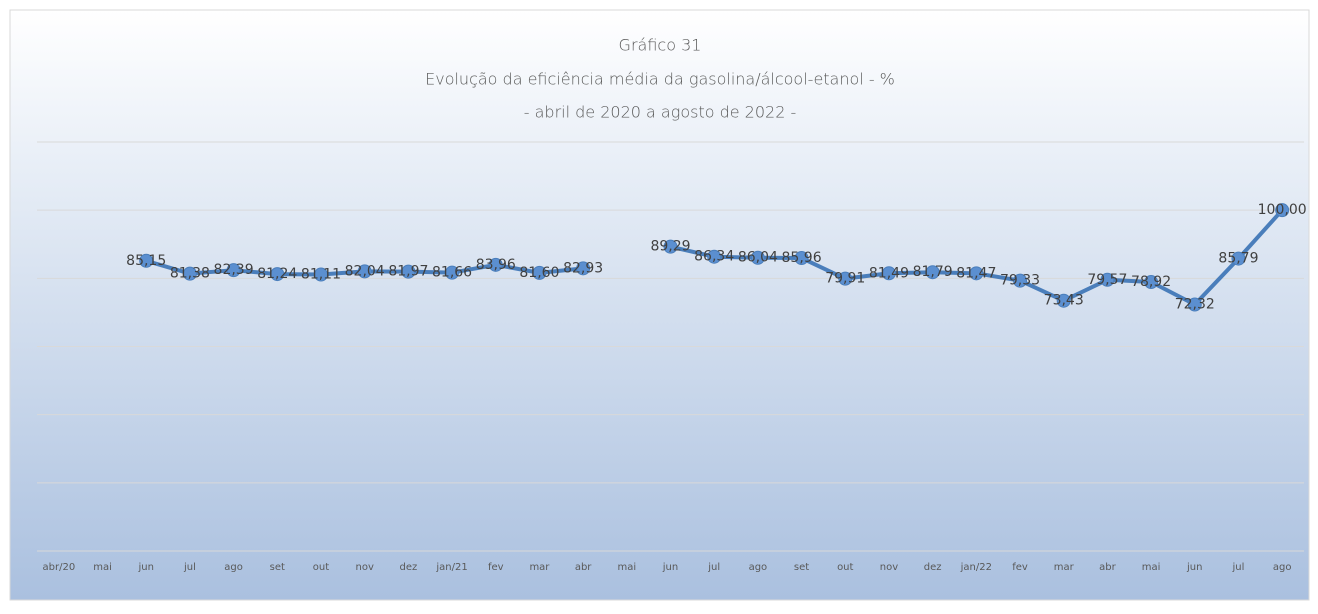 Image resolution: width=1318 pixels, height=614 pixels. Describe the element at coordinates (660, 45) in the screenshot. I see `chart-title: Gráfico 31` at that location.